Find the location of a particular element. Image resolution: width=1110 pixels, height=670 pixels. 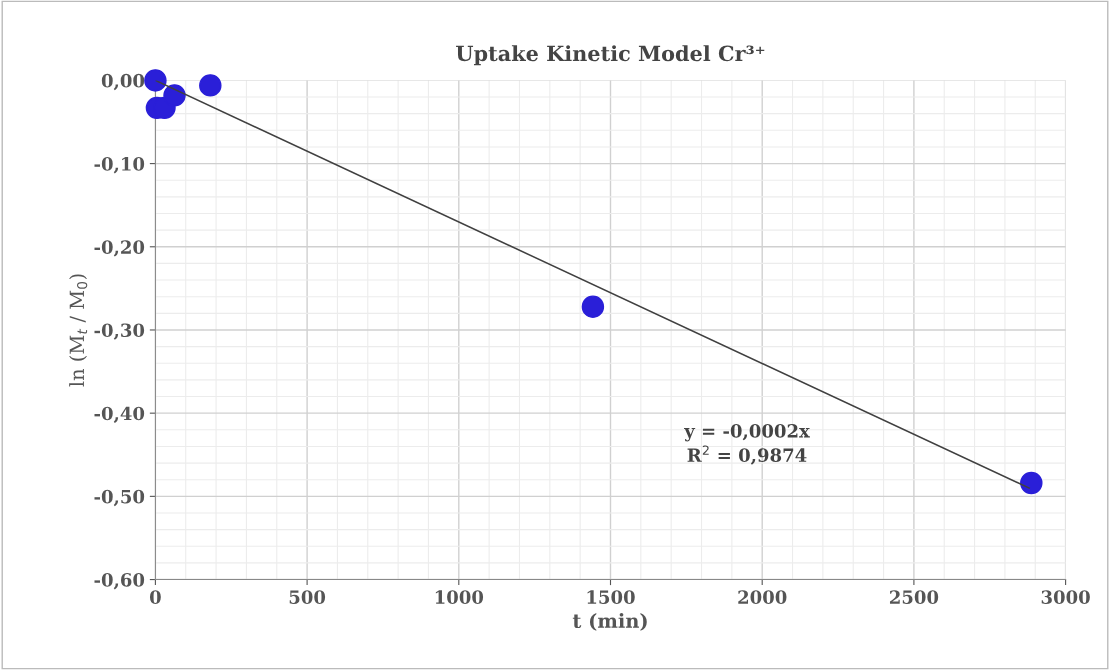

y-tick-label: -0,10 is located at coordinates (119, 165).